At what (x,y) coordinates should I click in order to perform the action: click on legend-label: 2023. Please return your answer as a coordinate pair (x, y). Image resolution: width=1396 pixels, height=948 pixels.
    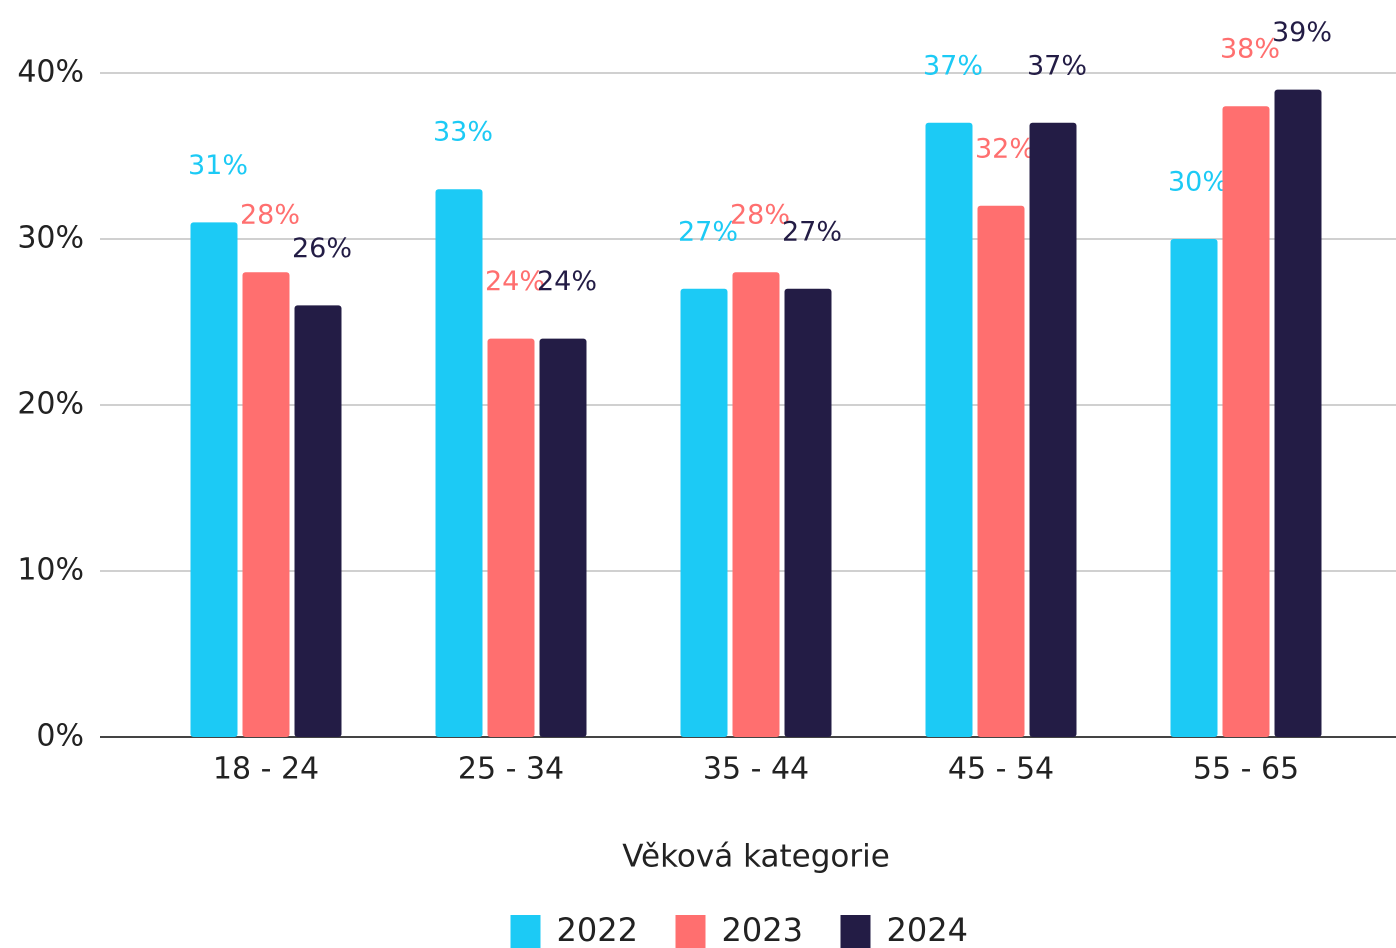
    Looking at the image, I should click on (762, 929).